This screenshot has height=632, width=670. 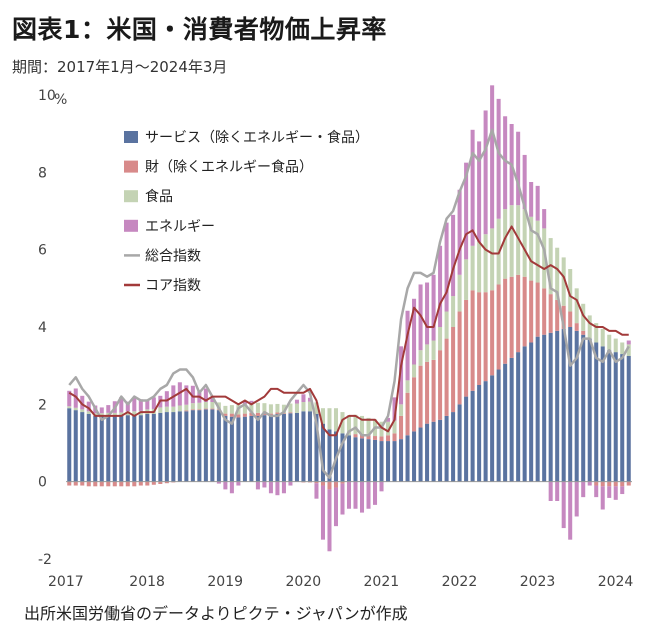 I want to click on page-title: 図表1：米国・消費者物価上昇率, so click(x=199, y=29).